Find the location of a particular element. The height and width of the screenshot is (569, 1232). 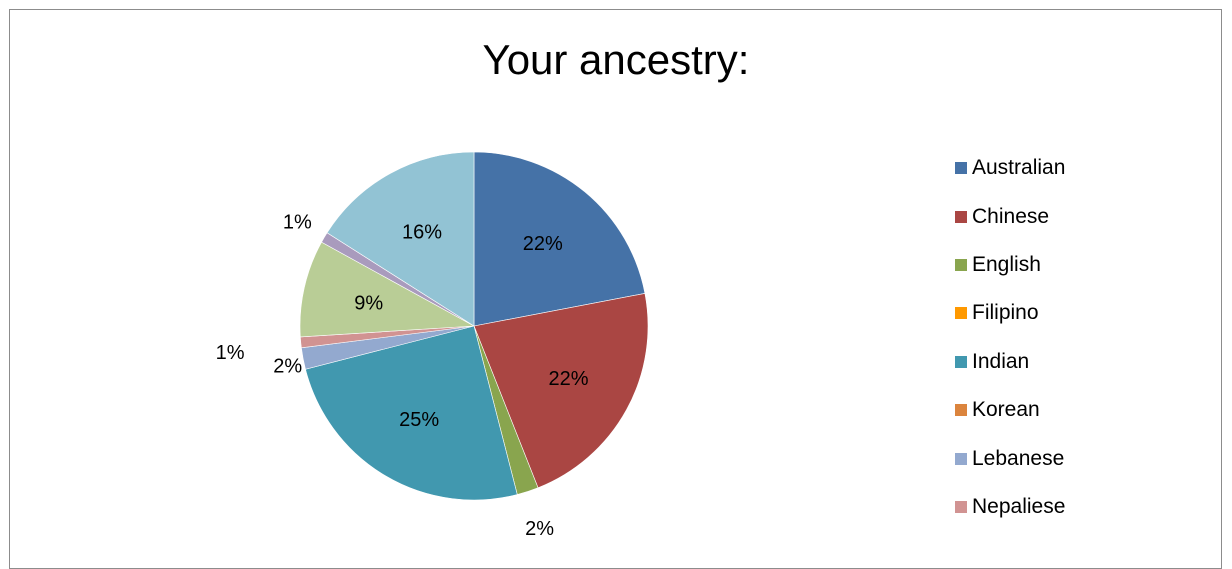

legend-item-filipino: Filipino is located at coordinates (1010, 313).